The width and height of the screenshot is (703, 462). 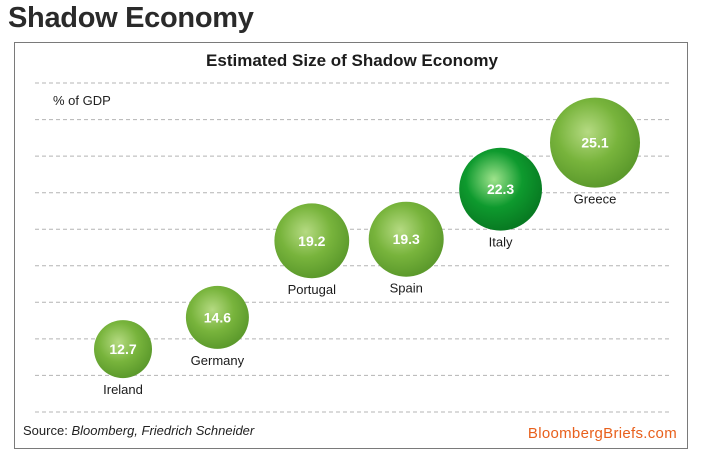 I want to click on source-note: Source: Bloomberg, Friedrich Schneider, so click(x=138, y=430).